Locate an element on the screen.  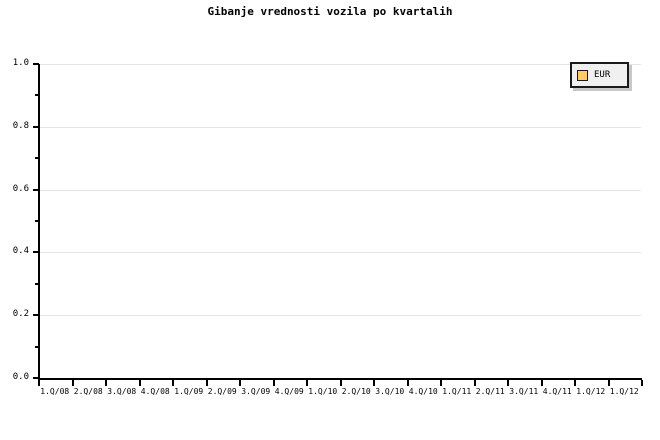
x-axis-label: 4.Q/10 is located at coordinates (423, 391).